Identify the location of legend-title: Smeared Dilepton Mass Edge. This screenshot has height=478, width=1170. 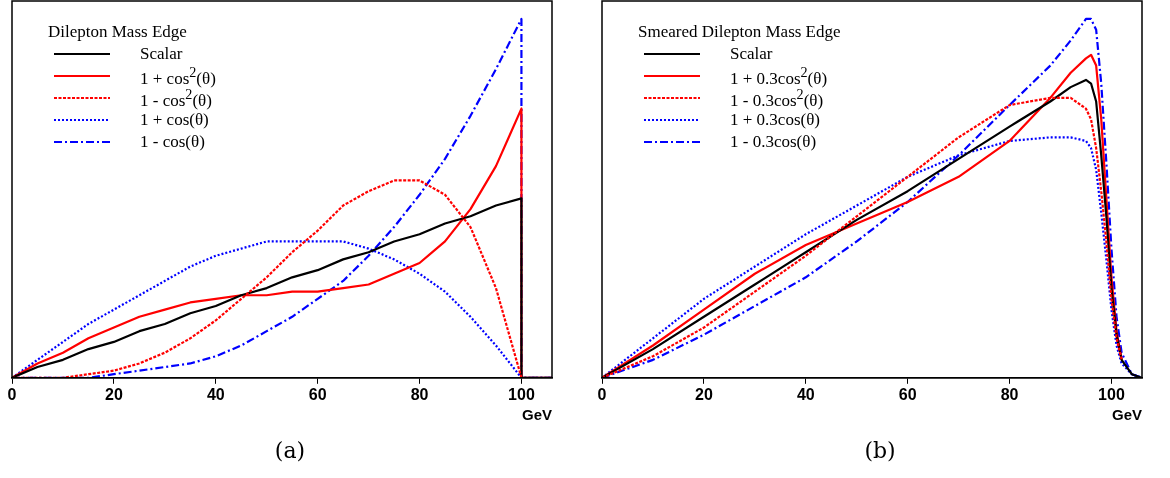
(739, 32).